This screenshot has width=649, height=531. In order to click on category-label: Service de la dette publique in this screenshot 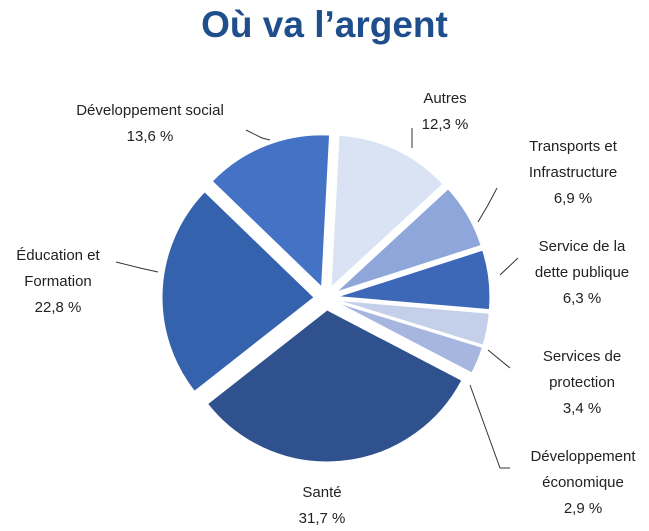, I will do `click(582, 259)`.